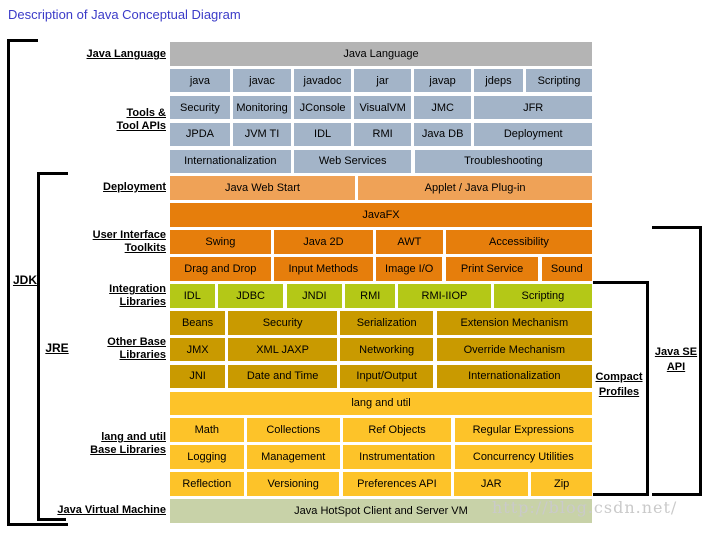 Image resolution: width=714 pixels, height=534 pixels. What do you see at coordinates (293, 430) in the screenshot?
I see `grid-cell: Collections` at bounding box center [293, 430].